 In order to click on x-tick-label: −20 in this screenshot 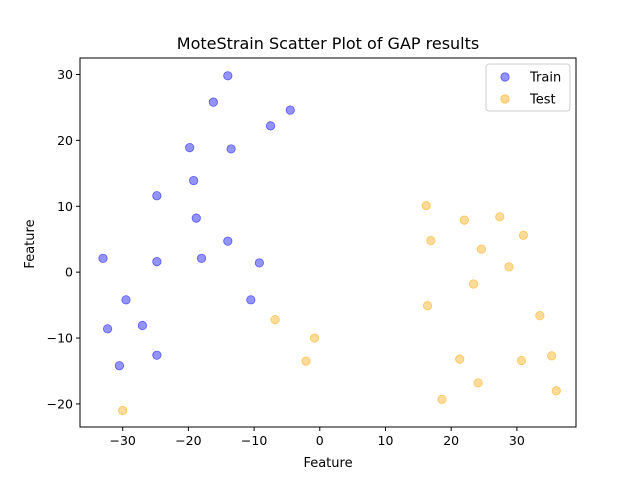, I will do `click(188, 440)`.